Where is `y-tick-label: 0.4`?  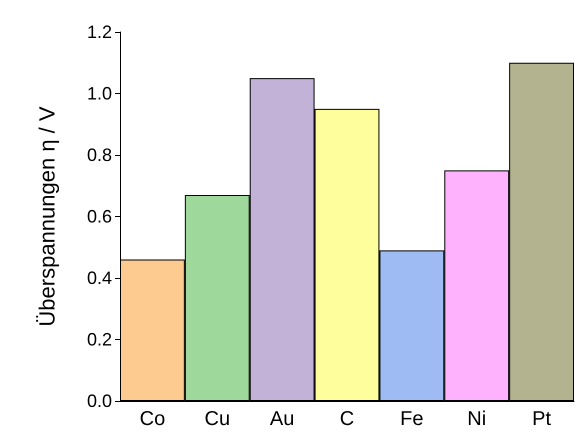 y-tick-label: 0.4 is located at coordinates (99, 278).